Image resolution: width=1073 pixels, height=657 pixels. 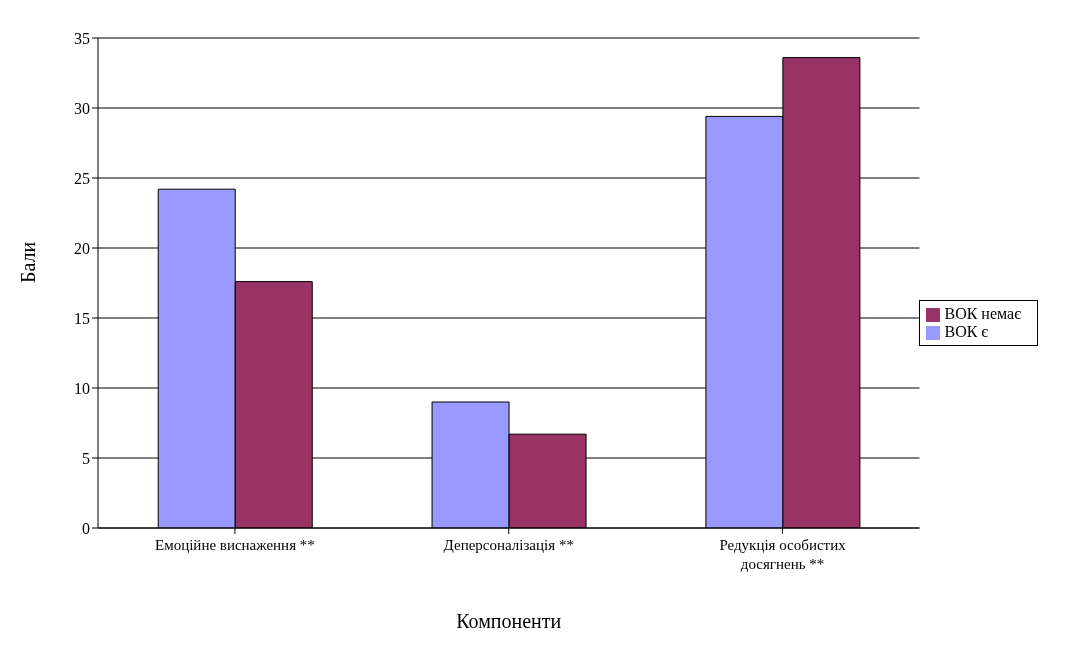 What do you see at coordinates (509, 621) in the screenshot?
I see `x-axis-title: Компоненти` at bounding box center [509, 621].